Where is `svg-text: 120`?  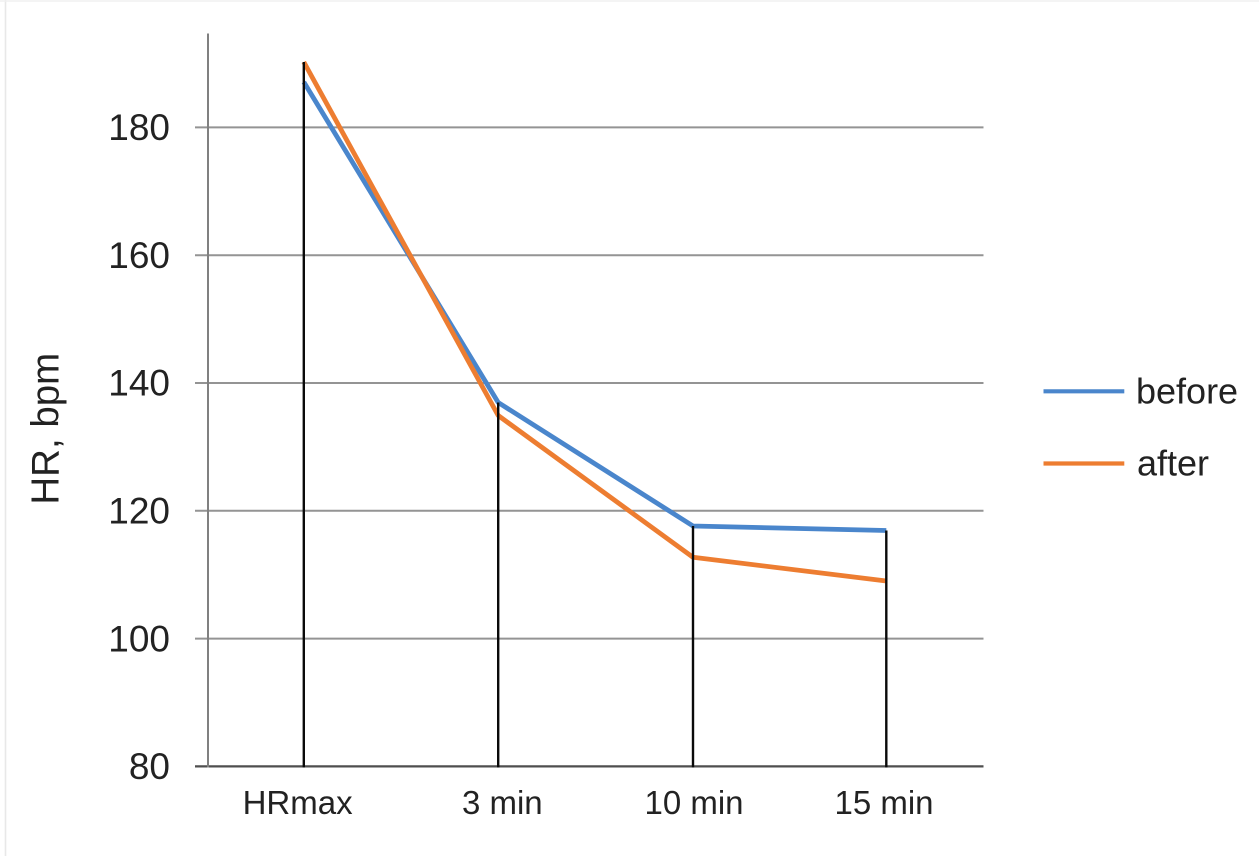 svg-text: 120 is located at coordinates (139, 511).